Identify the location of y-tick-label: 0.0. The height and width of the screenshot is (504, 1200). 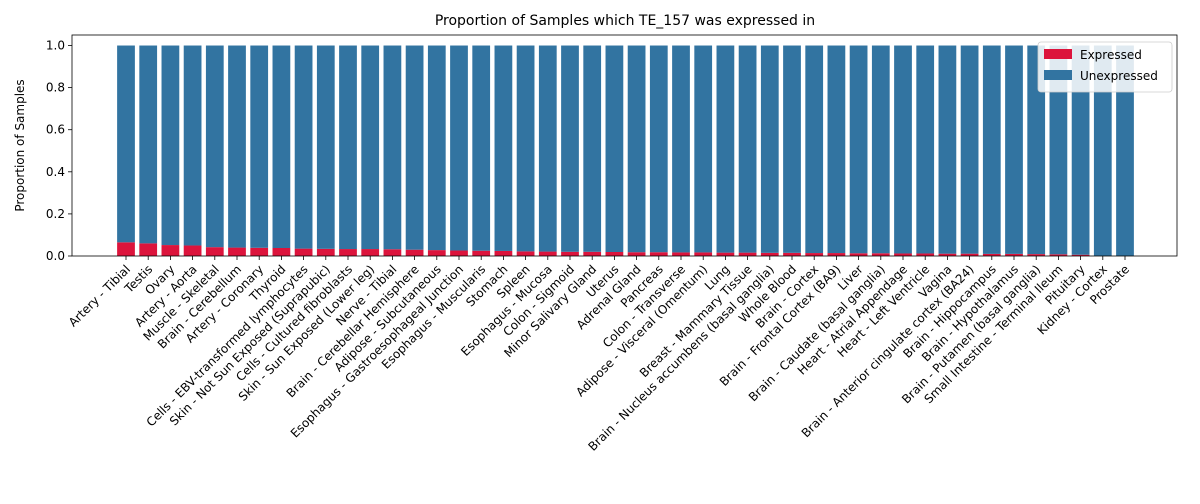
(55, 256).